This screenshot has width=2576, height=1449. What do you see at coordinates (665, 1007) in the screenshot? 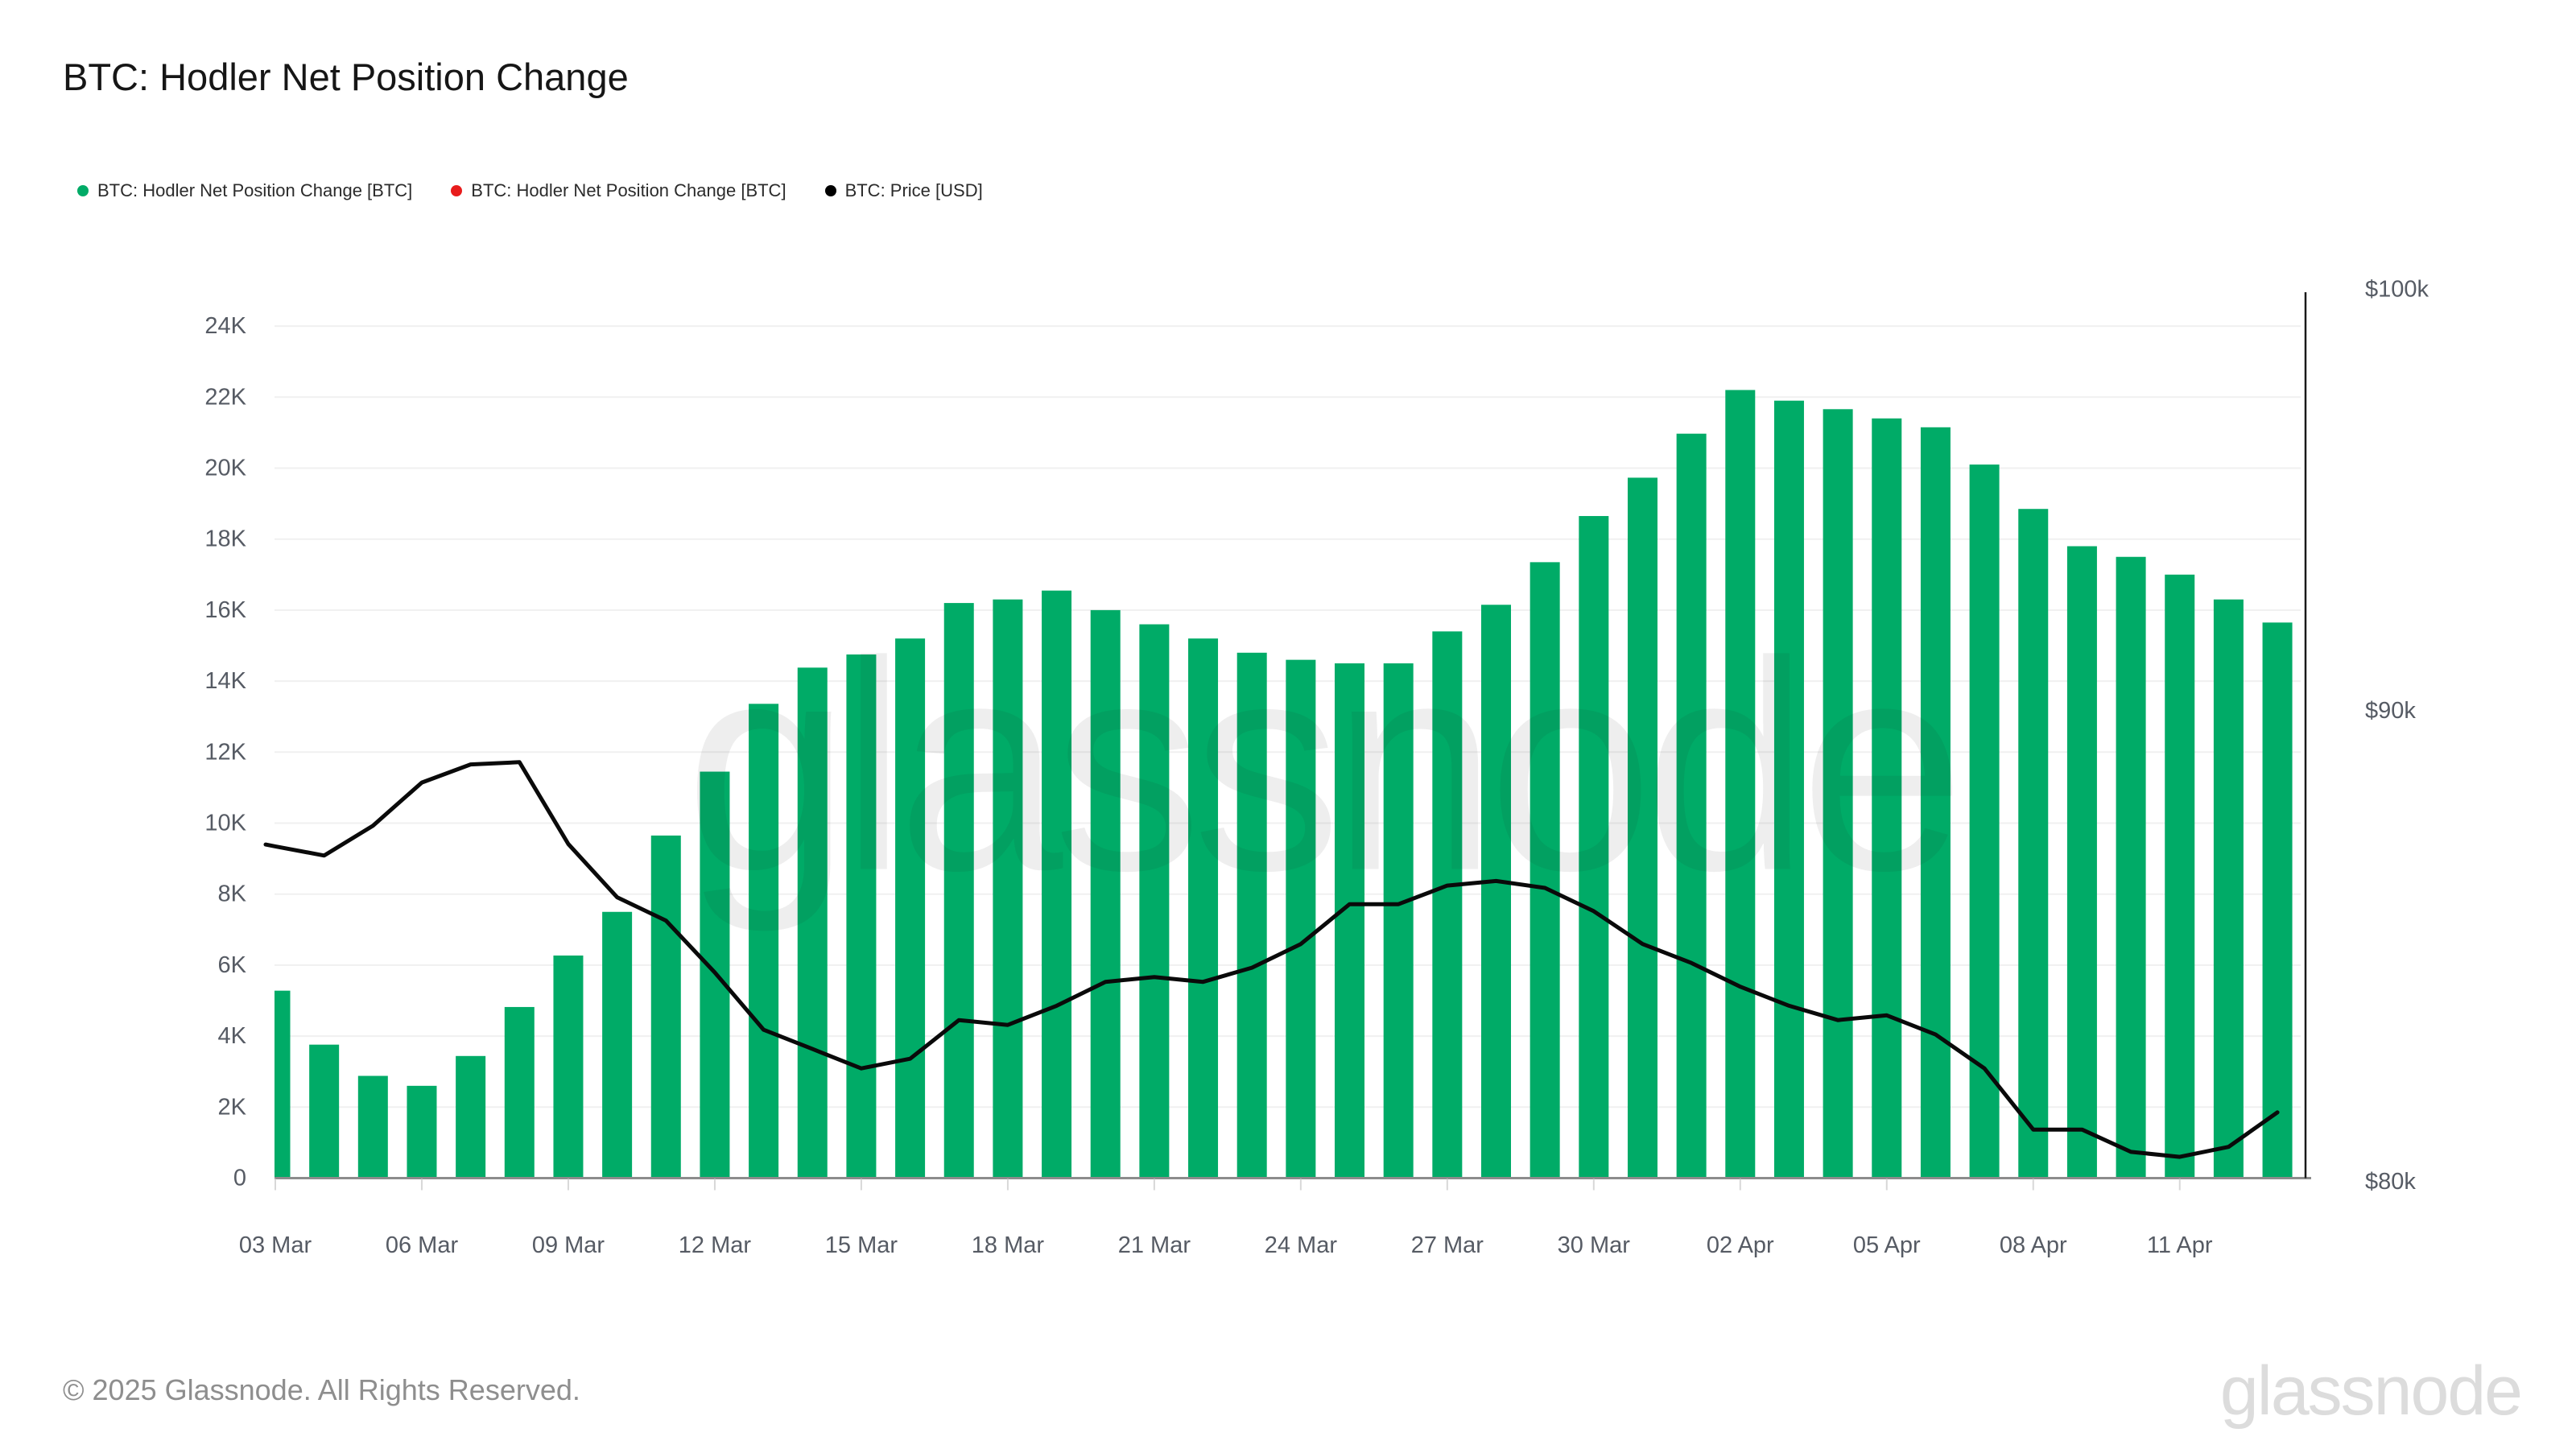
I see `bar-11-Mar` at bounding box center [665, 1007].